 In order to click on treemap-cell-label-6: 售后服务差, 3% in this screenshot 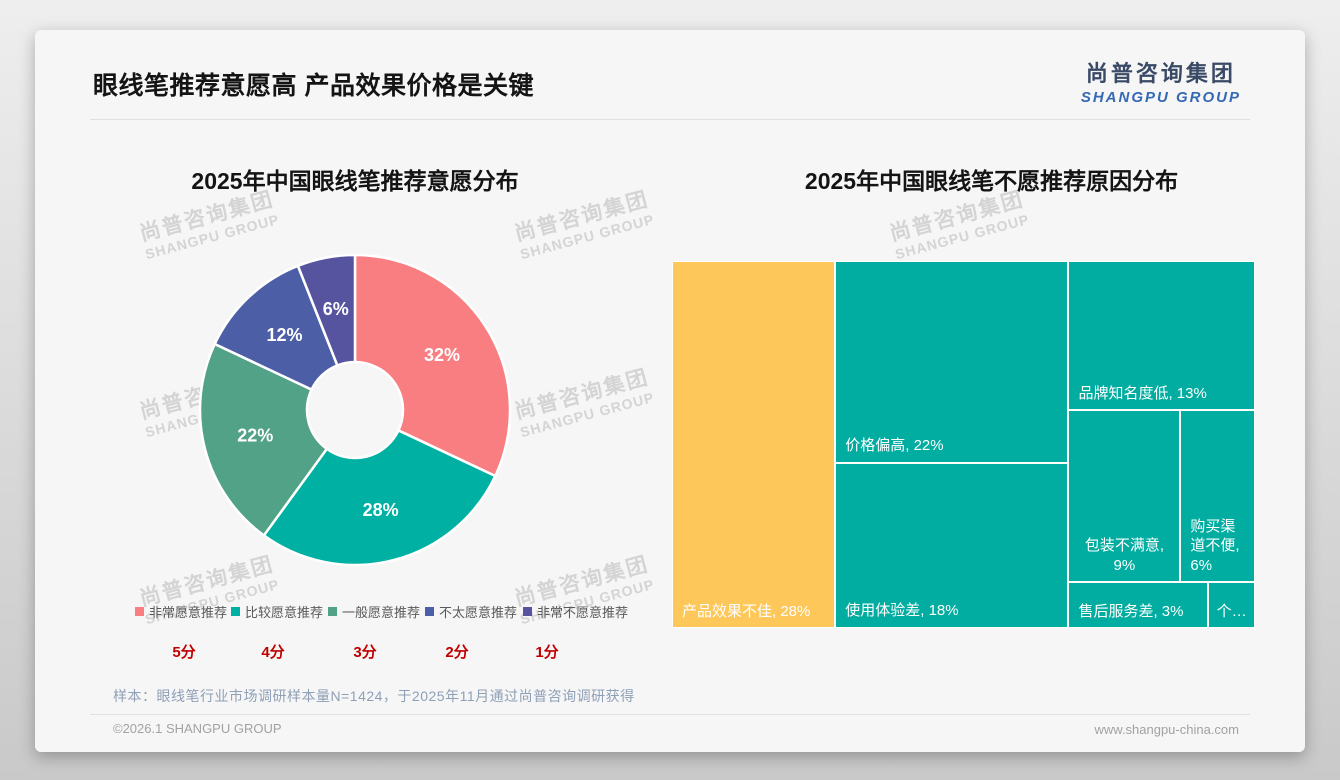, I will do `click(1131, 611)`.